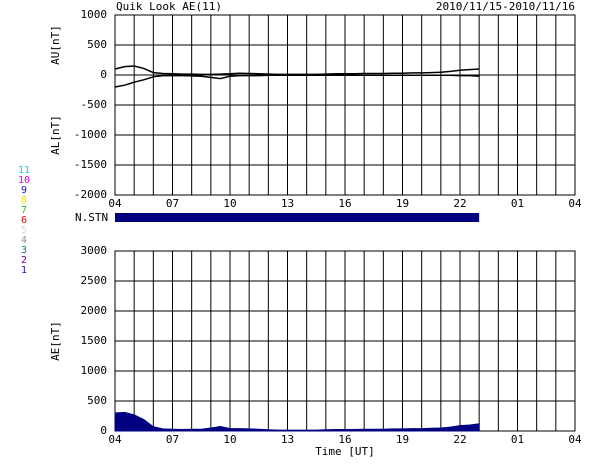  Describe the element at coordinates (94, 310) in the screenshot. I see `y-tick-label: 2000` at that location.